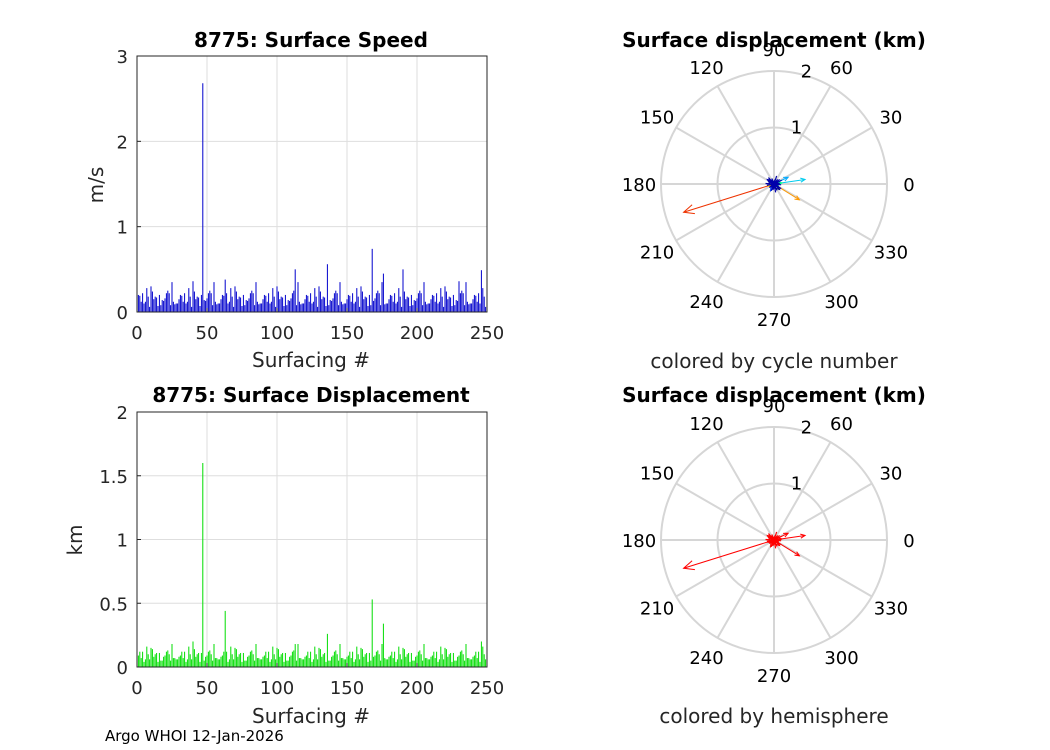 The width and height of the screenshot is (1050, 750). What do you see at coordinates (729, 198) in the screenshot?
I see `polar-cycle-arrow` at bounding box center [729, 198].